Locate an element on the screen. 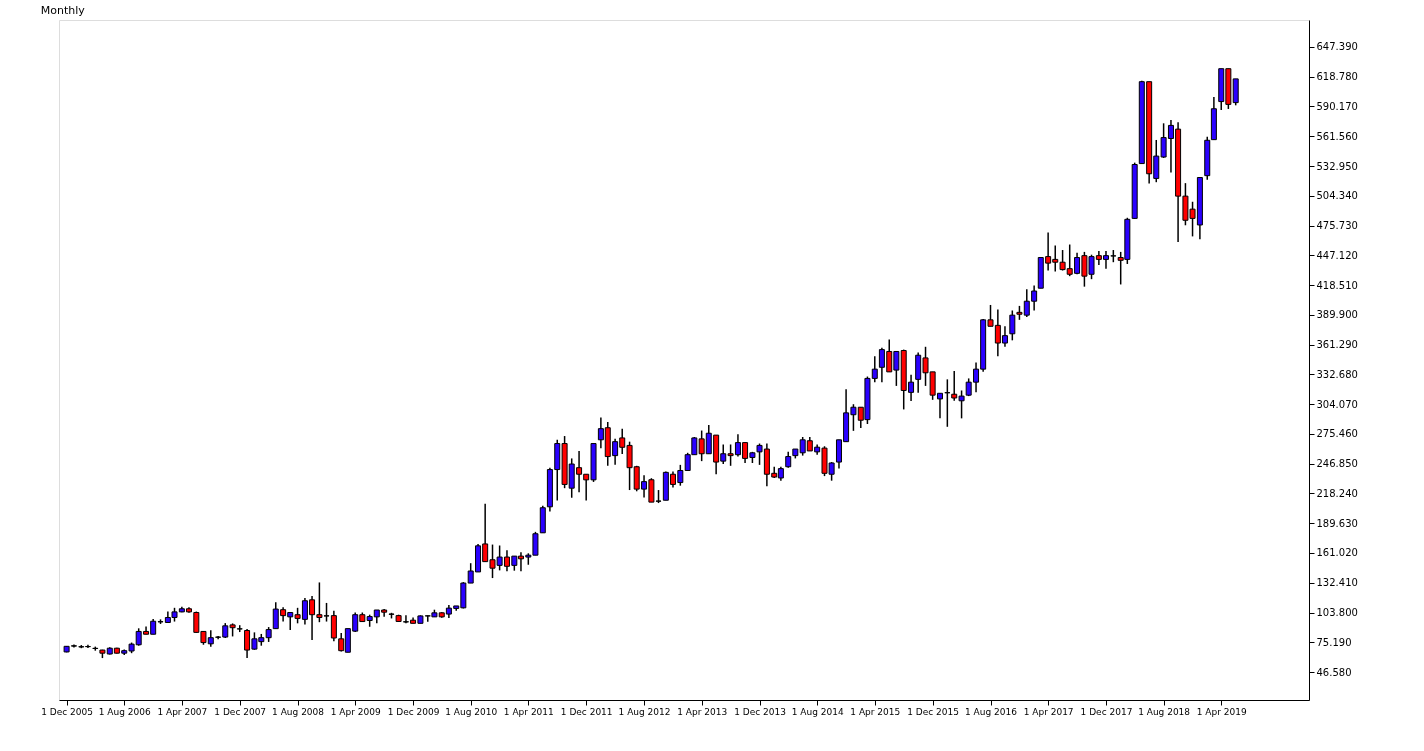  x-tick-label: 1 Dec 2011 is located at coordinates (586, 711).